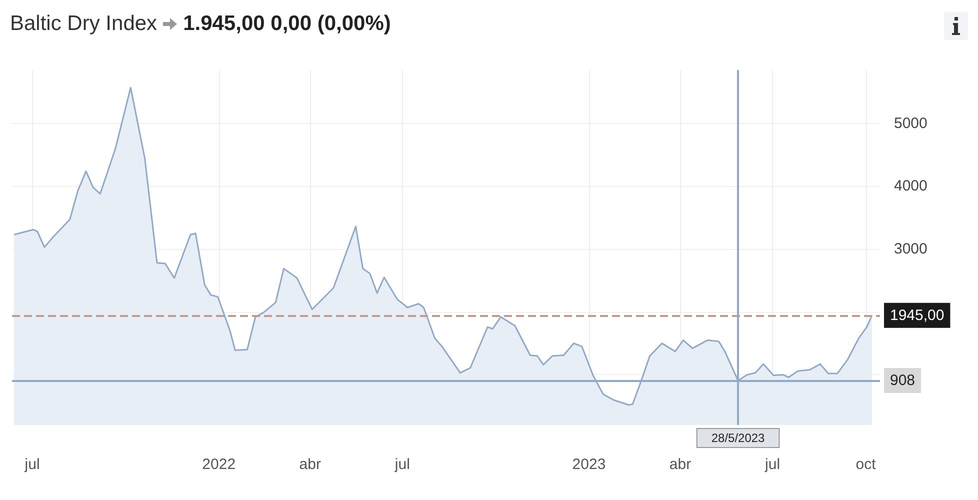 The height and width of the screenshot is (500, 978). I want to click on chart-subtitle: 1.945,00 0,00 (0,00%), so click(287, 24).